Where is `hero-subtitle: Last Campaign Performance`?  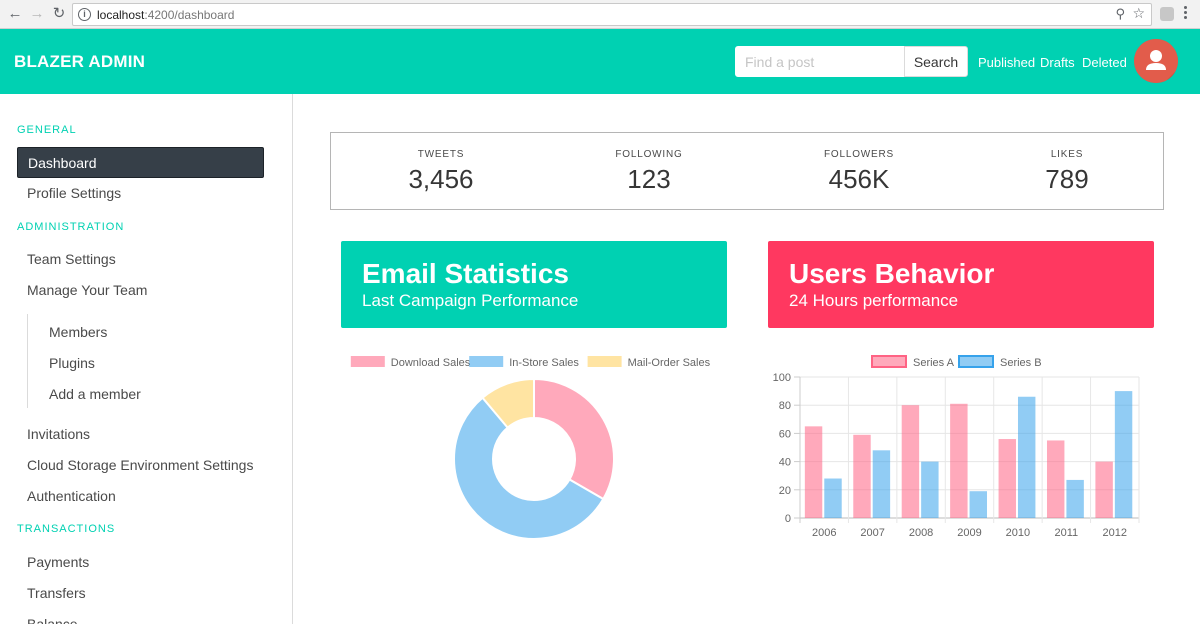 hero-subtitle: Last Campaign Performance is located at coordinates (470, 300).